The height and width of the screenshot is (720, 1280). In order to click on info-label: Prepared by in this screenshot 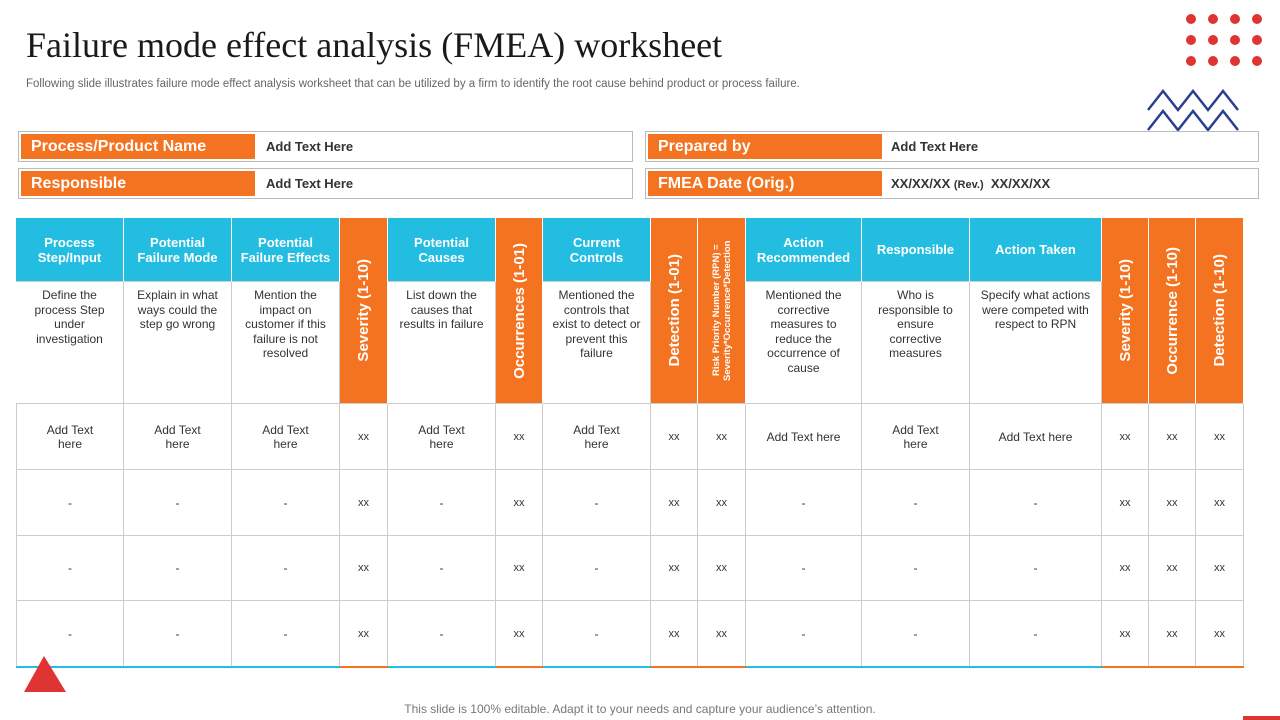, I will do `click(765, 146)`.